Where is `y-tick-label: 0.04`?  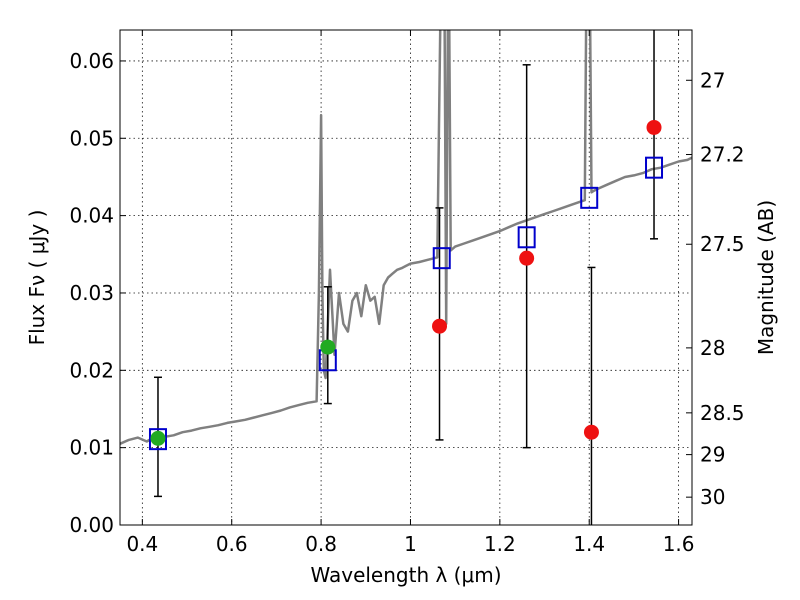
y-tick-label: 0.04 is located at coordinates (91, 216).